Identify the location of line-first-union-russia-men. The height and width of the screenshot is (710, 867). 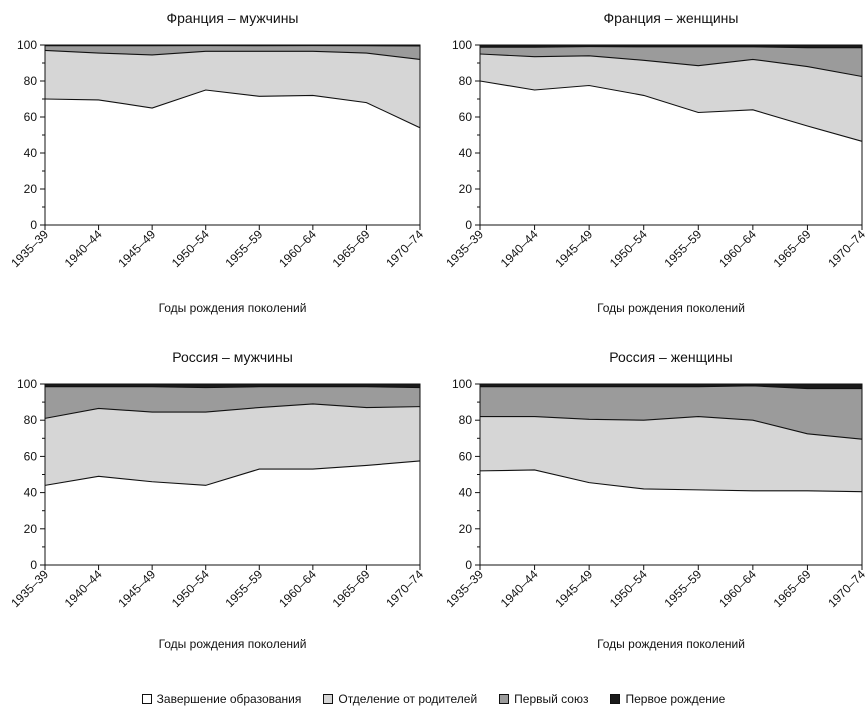
(233, 387).